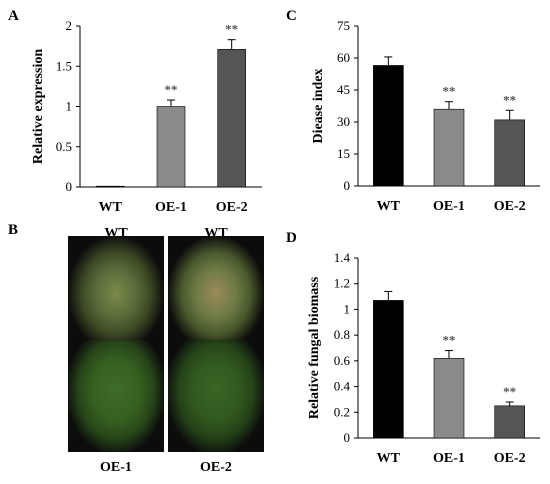  What do you see at coordinates (510, 458) in the screenshot?
I see `chart-d-category-label: OE-2` at bounding box center [510, 458].